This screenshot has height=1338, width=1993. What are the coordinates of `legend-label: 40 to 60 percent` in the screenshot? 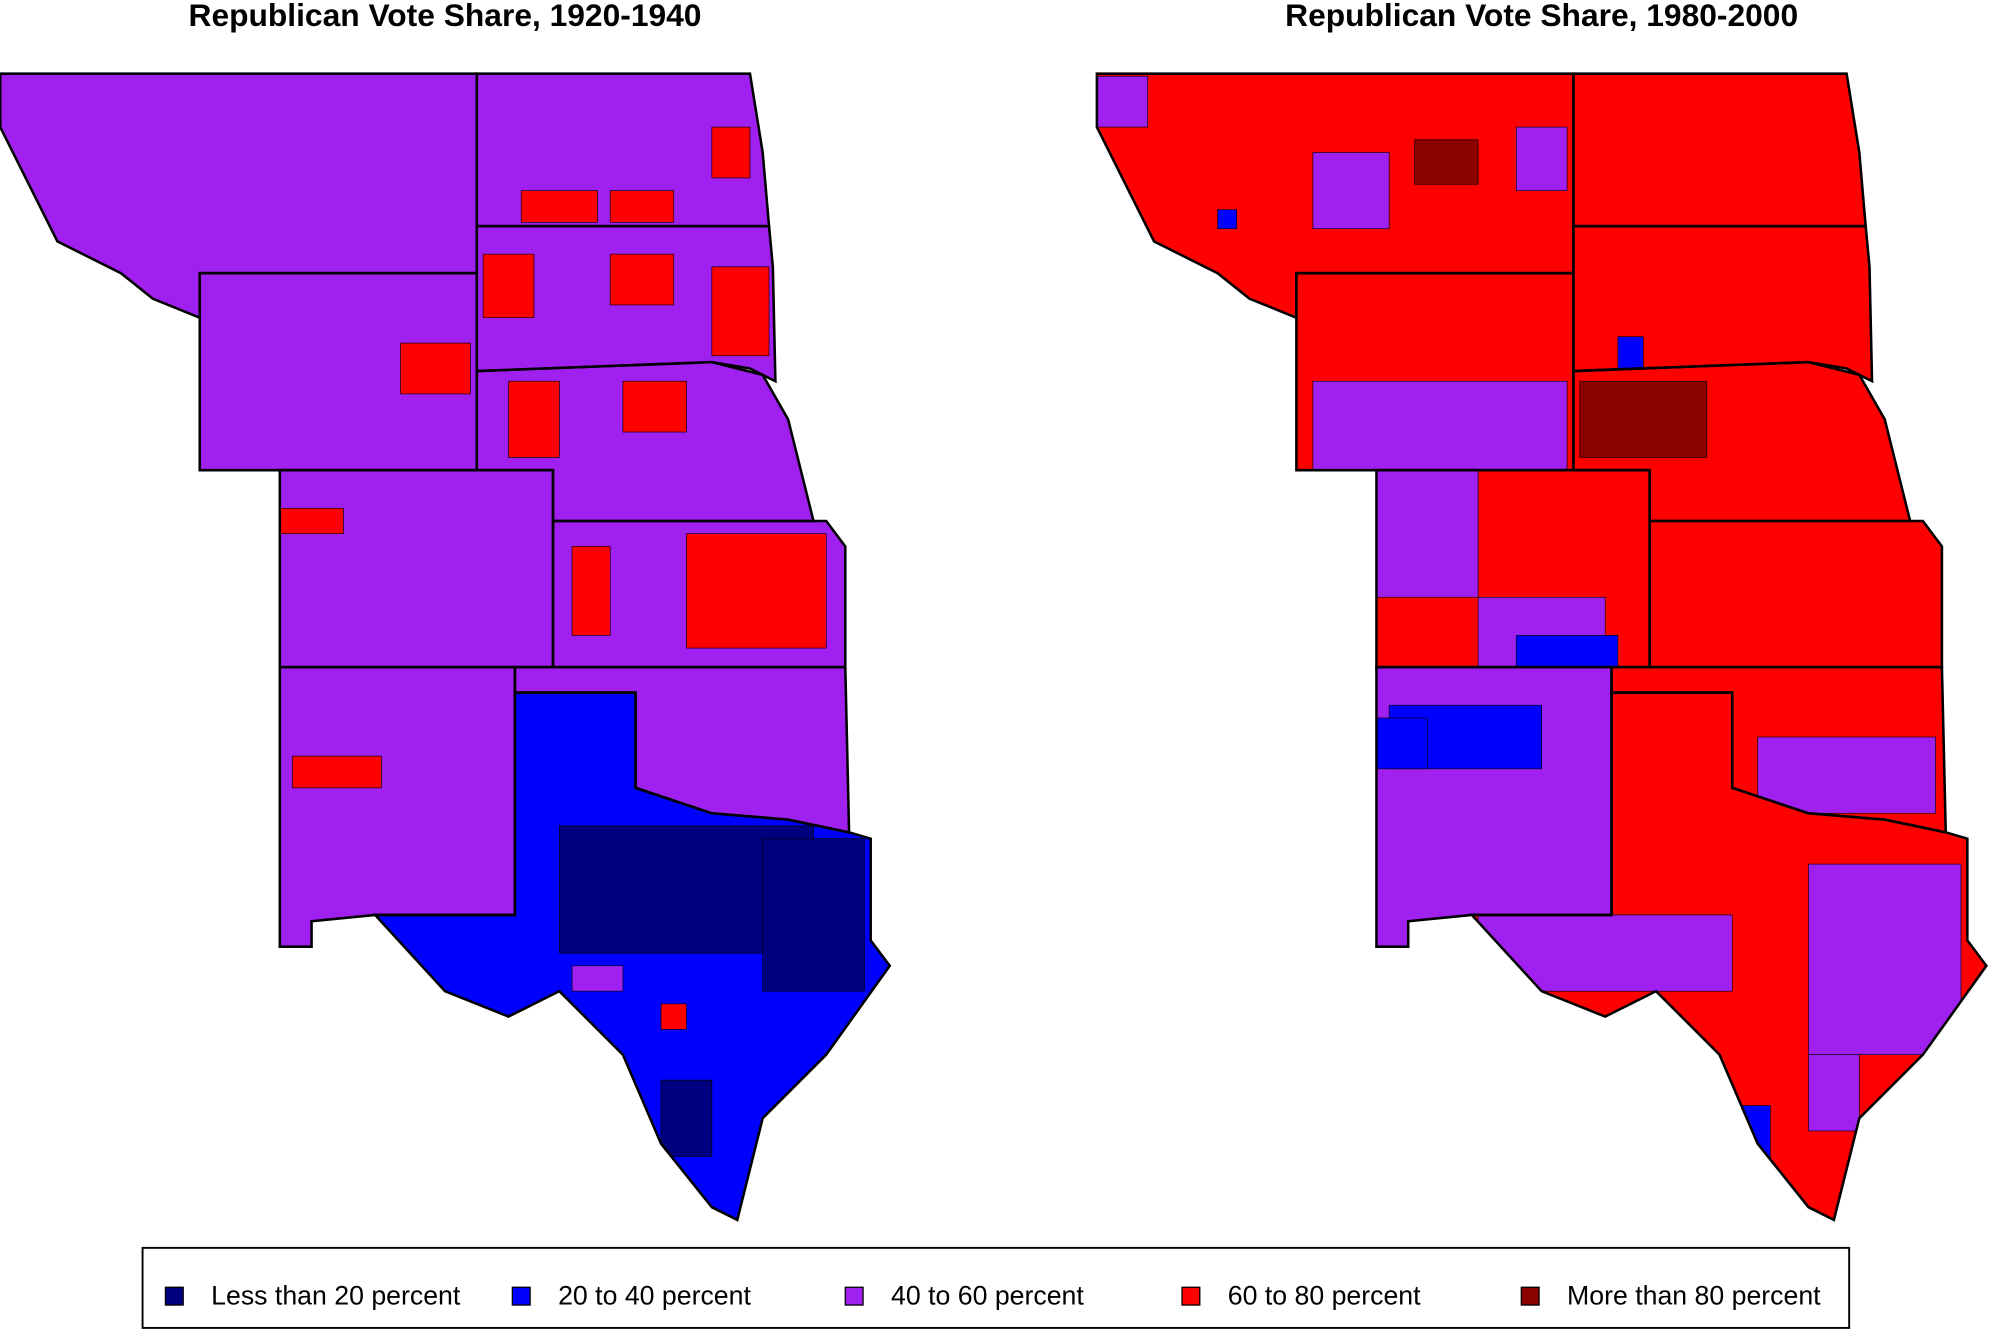 It's located at (987, 1295).